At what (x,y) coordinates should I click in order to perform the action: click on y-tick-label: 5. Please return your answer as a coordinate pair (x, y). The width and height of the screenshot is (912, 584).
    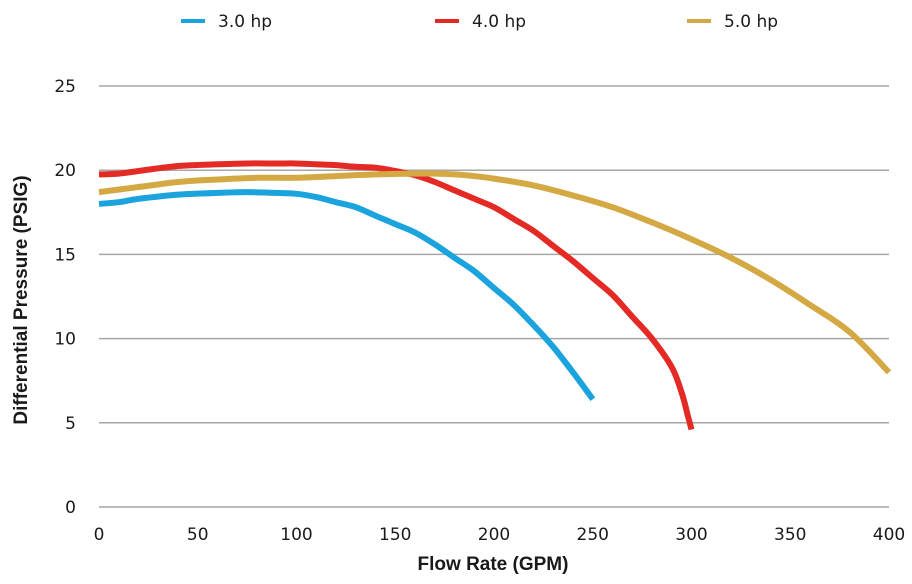
    Looking at the image, I should click on (70, 424).